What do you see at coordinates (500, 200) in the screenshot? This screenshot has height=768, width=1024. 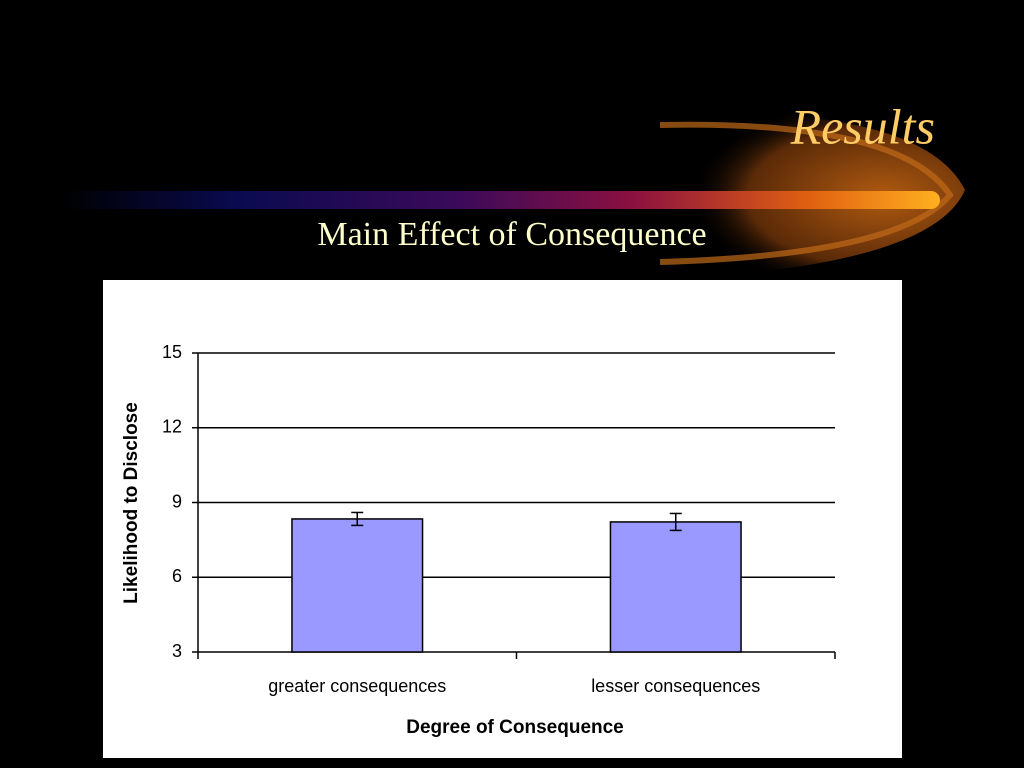 I see `decoration-beam` at bounding box center [500, 200].